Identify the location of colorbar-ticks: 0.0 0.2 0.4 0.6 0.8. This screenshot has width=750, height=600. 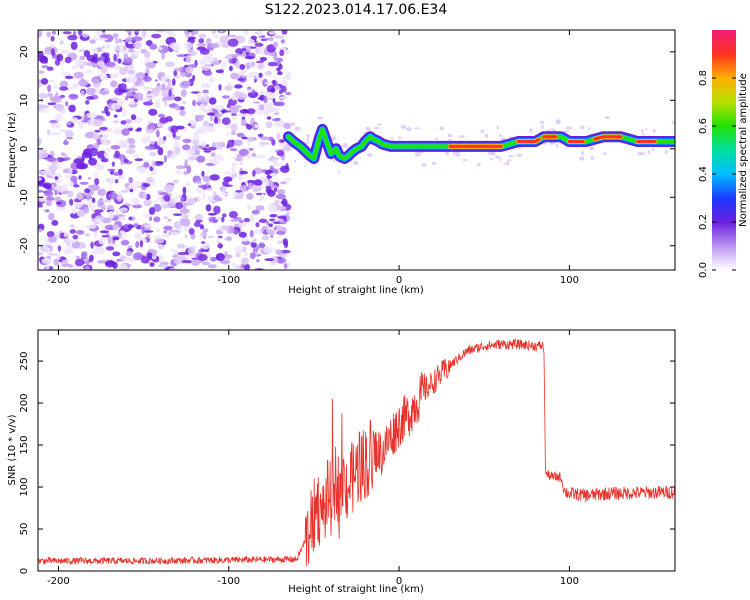
(717, 174).